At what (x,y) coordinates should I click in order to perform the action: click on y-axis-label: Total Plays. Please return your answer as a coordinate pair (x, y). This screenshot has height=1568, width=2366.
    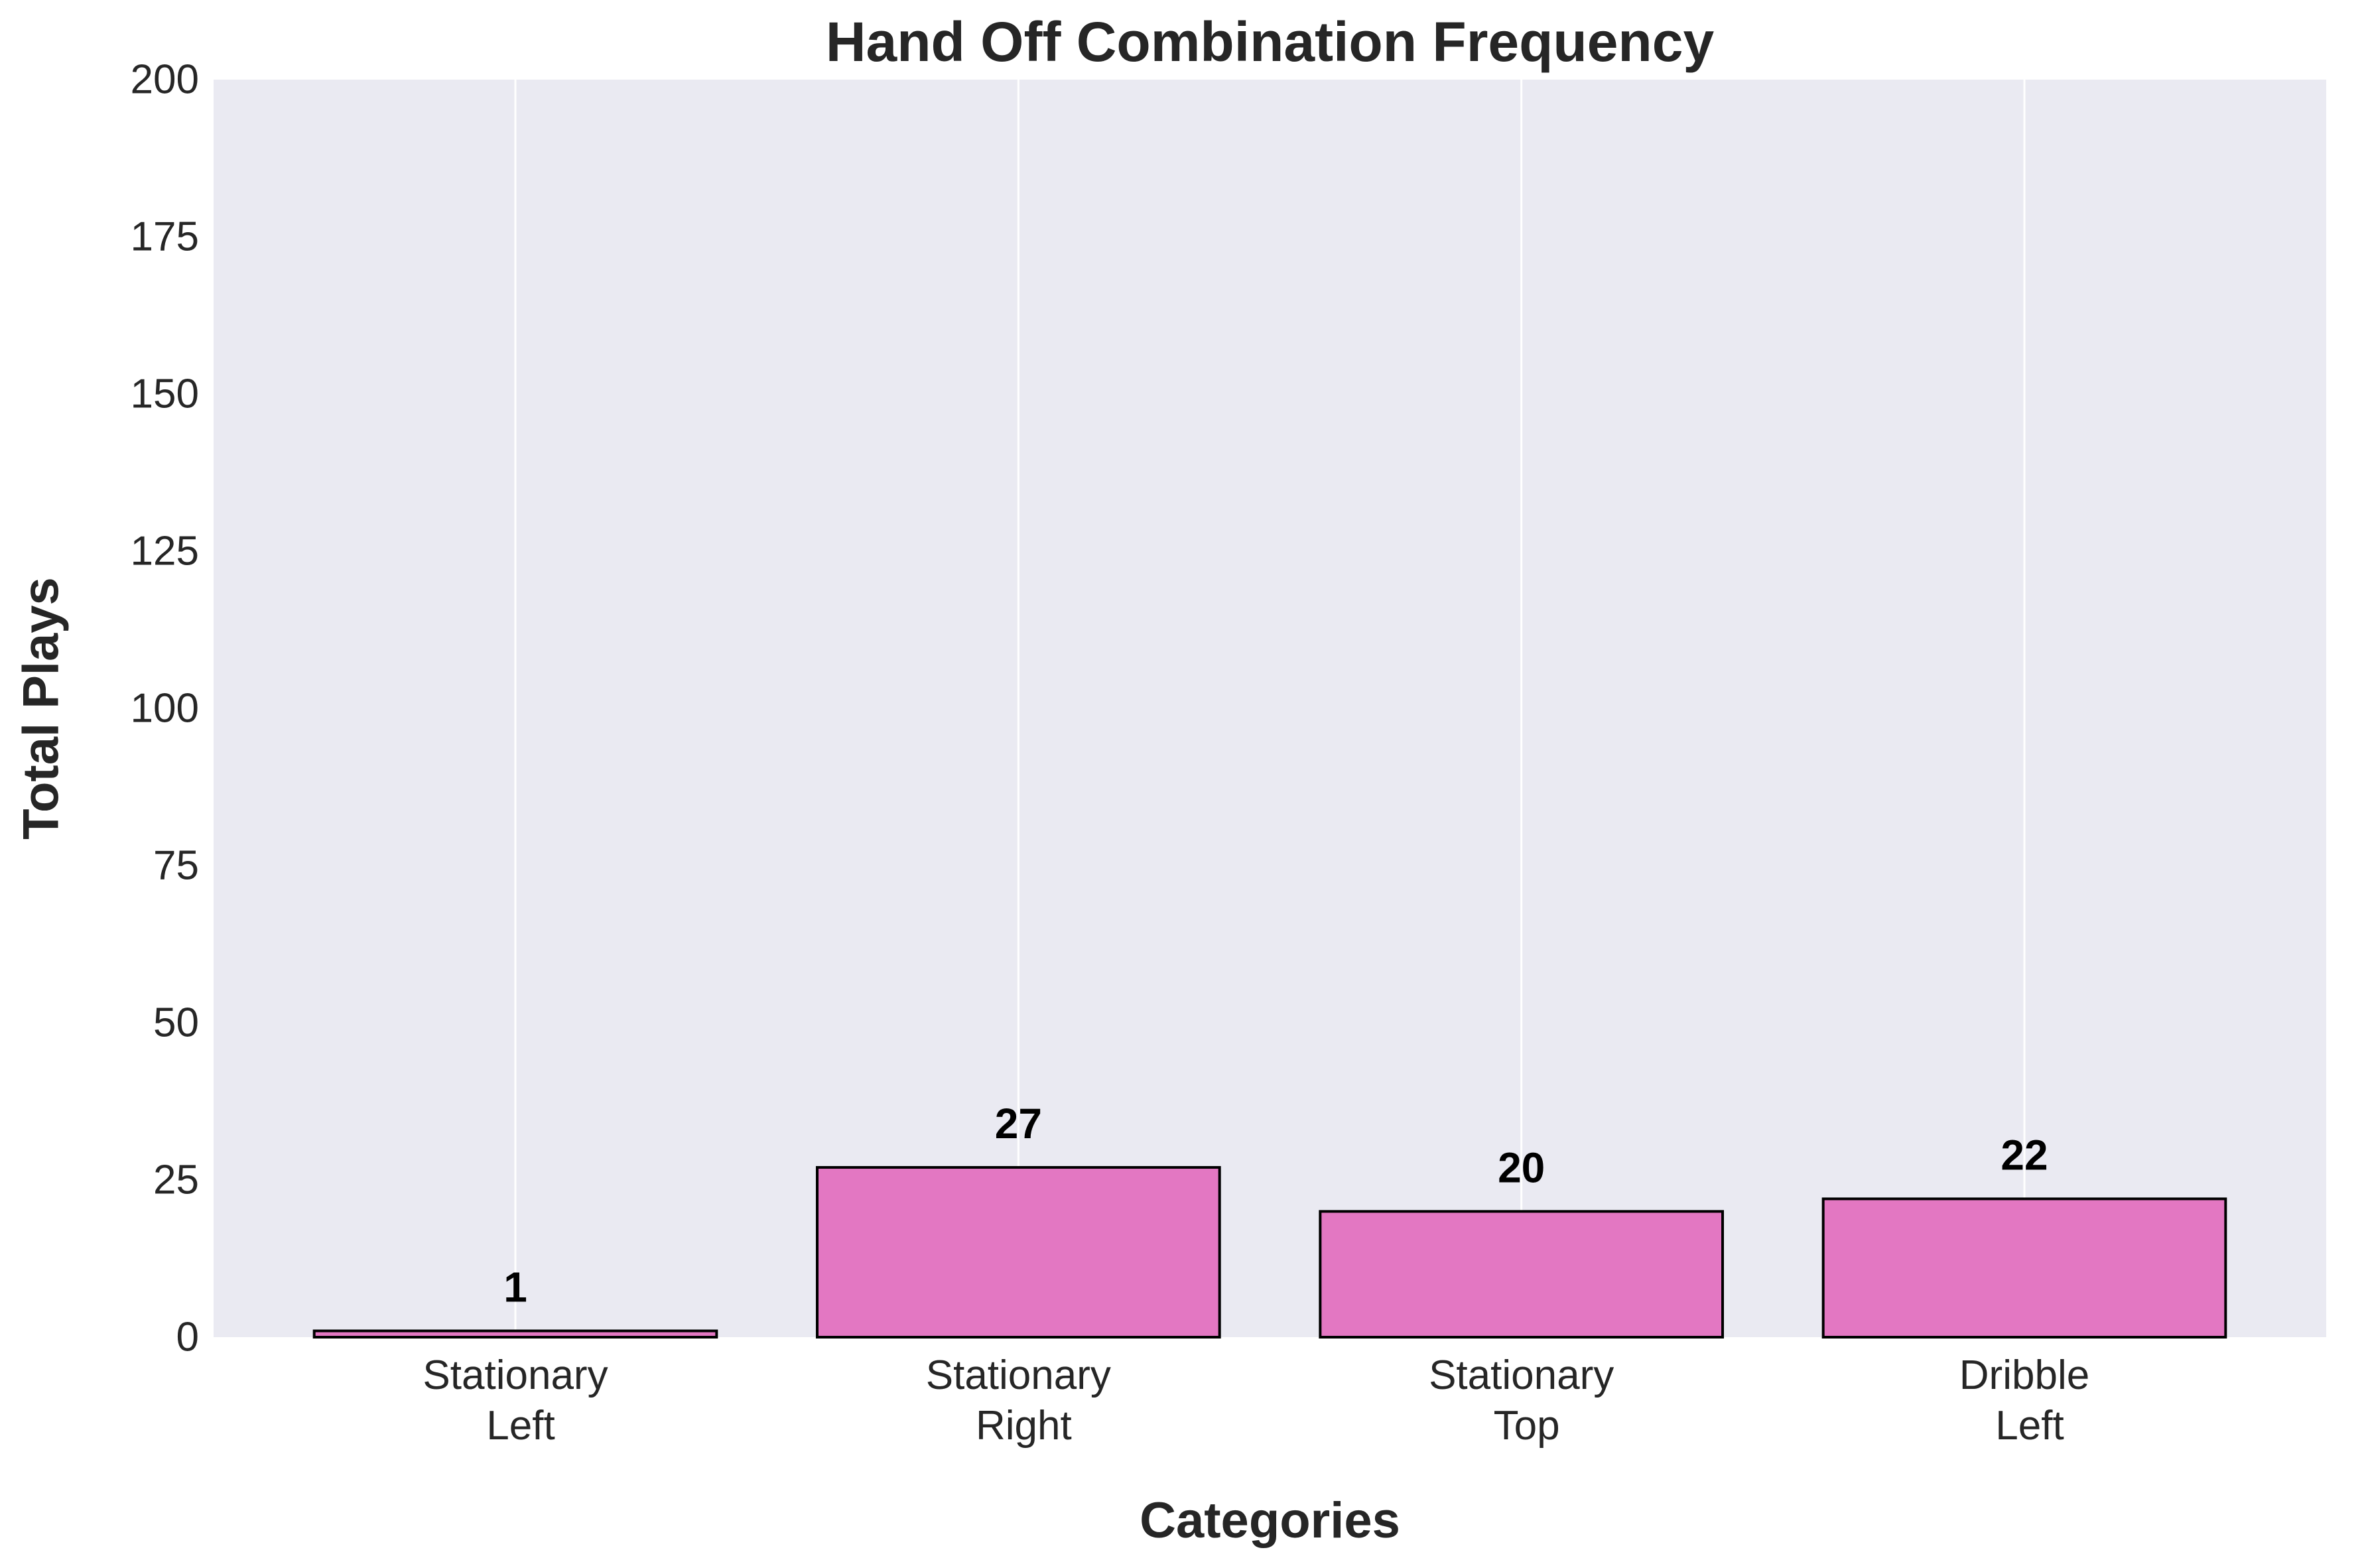
    Looking at the image, I should click on (41, 709).